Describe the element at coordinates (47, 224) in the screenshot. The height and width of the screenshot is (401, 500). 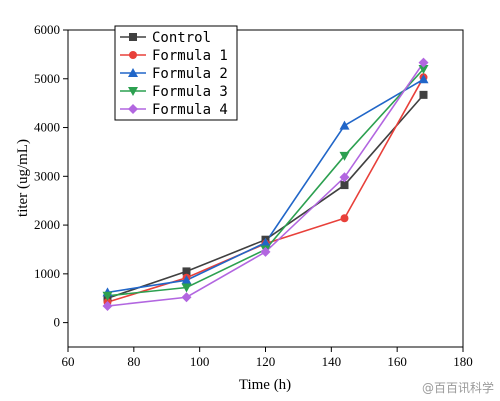
I see `y-tick-label: 2000` at that location.